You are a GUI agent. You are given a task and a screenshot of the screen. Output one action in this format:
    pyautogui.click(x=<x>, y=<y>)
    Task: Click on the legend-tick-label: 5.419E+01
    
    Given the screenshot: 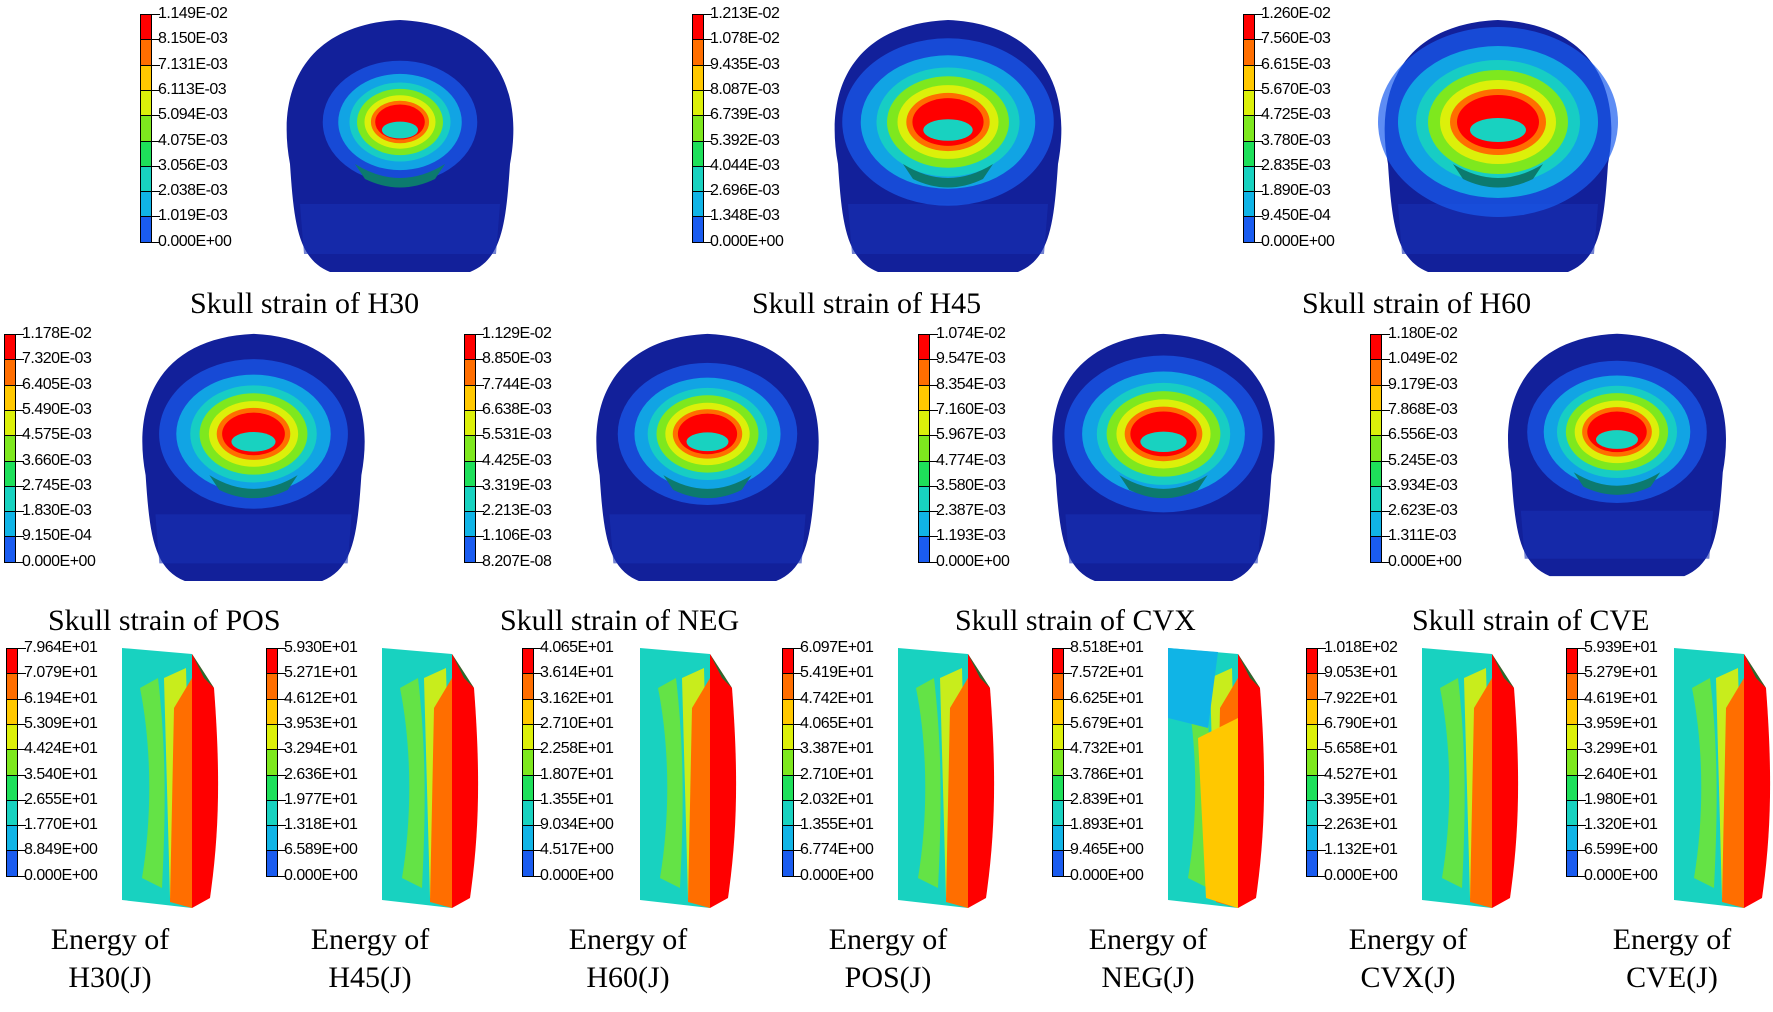 What is the action you would take?
    pyautogui.click(x=837, y=673)
    